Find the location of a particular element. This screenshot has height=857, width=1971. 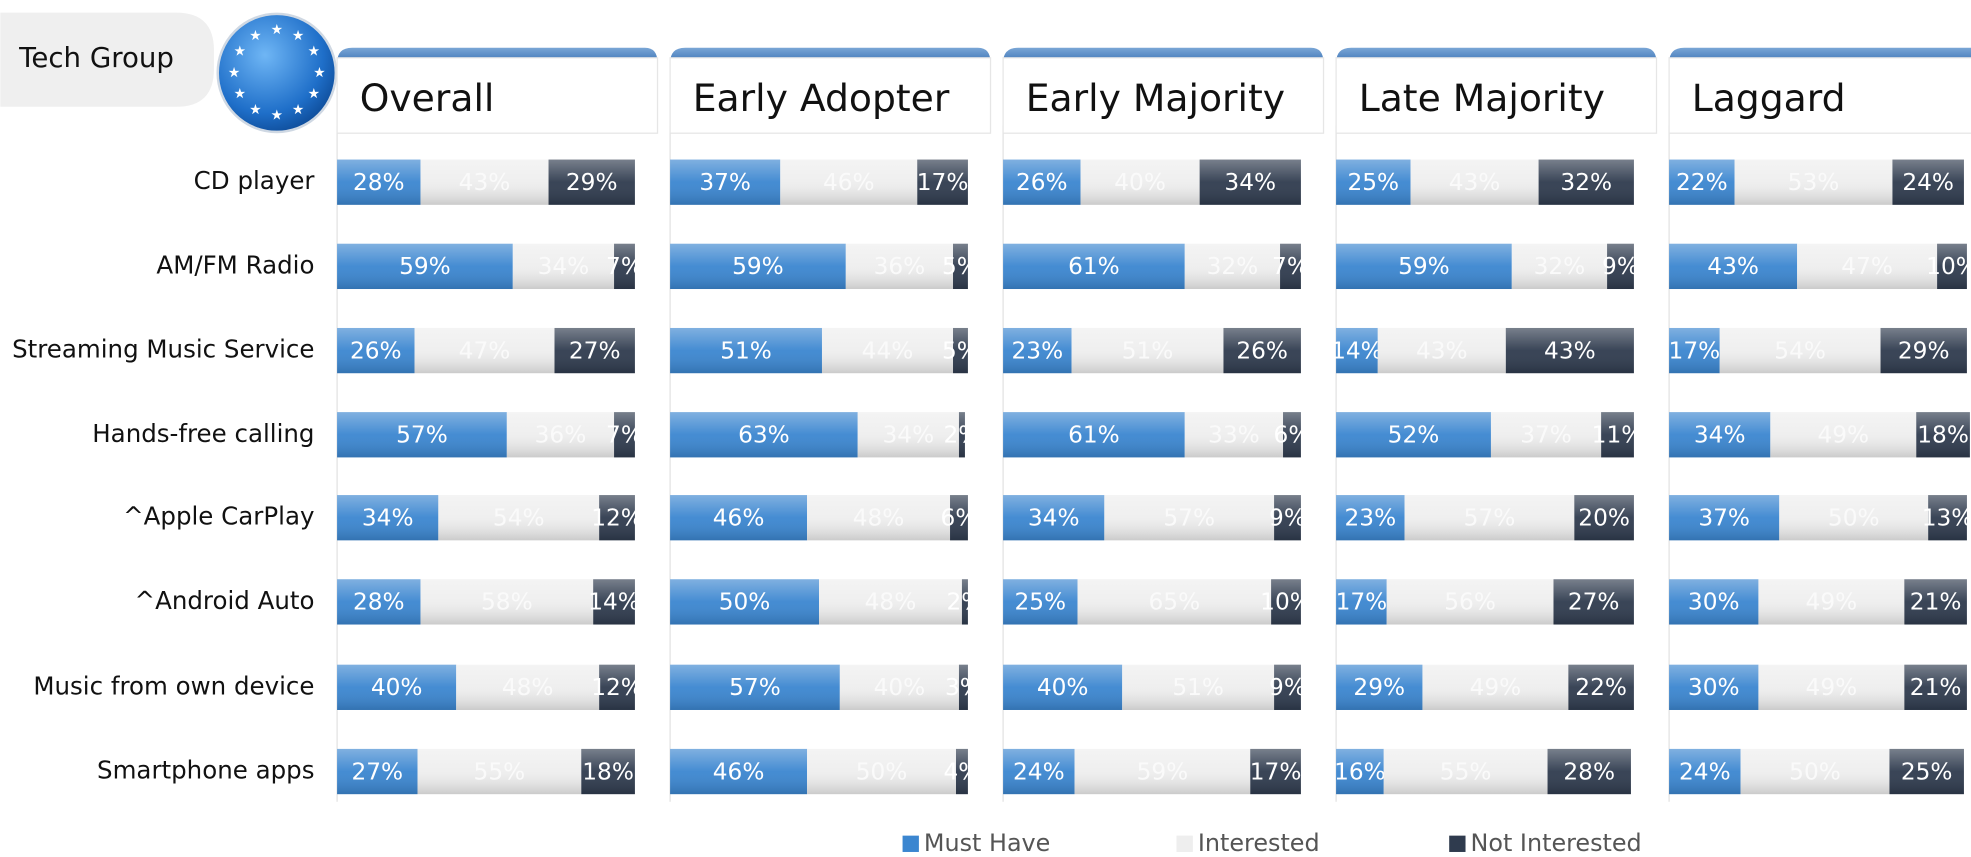

legend-label: Not Interested is located at coordinates (1556, 843).